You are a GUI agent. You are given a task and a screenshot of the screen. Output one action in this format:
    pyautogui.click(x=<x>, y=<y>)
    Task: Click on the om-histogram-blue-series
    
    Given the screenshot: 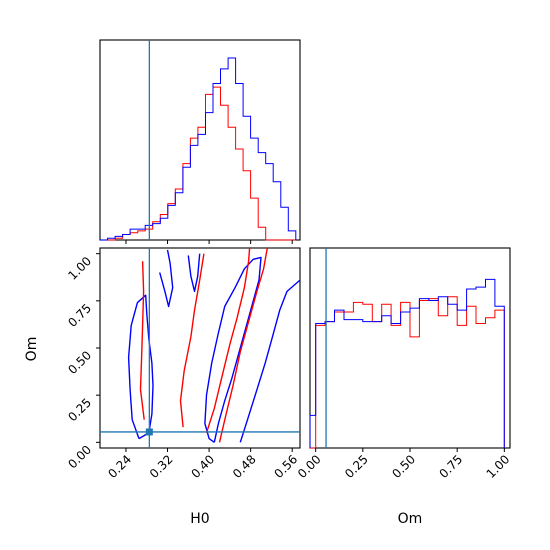 What is the action you would take?
    pyautogui.click(x=407, y=363)
    